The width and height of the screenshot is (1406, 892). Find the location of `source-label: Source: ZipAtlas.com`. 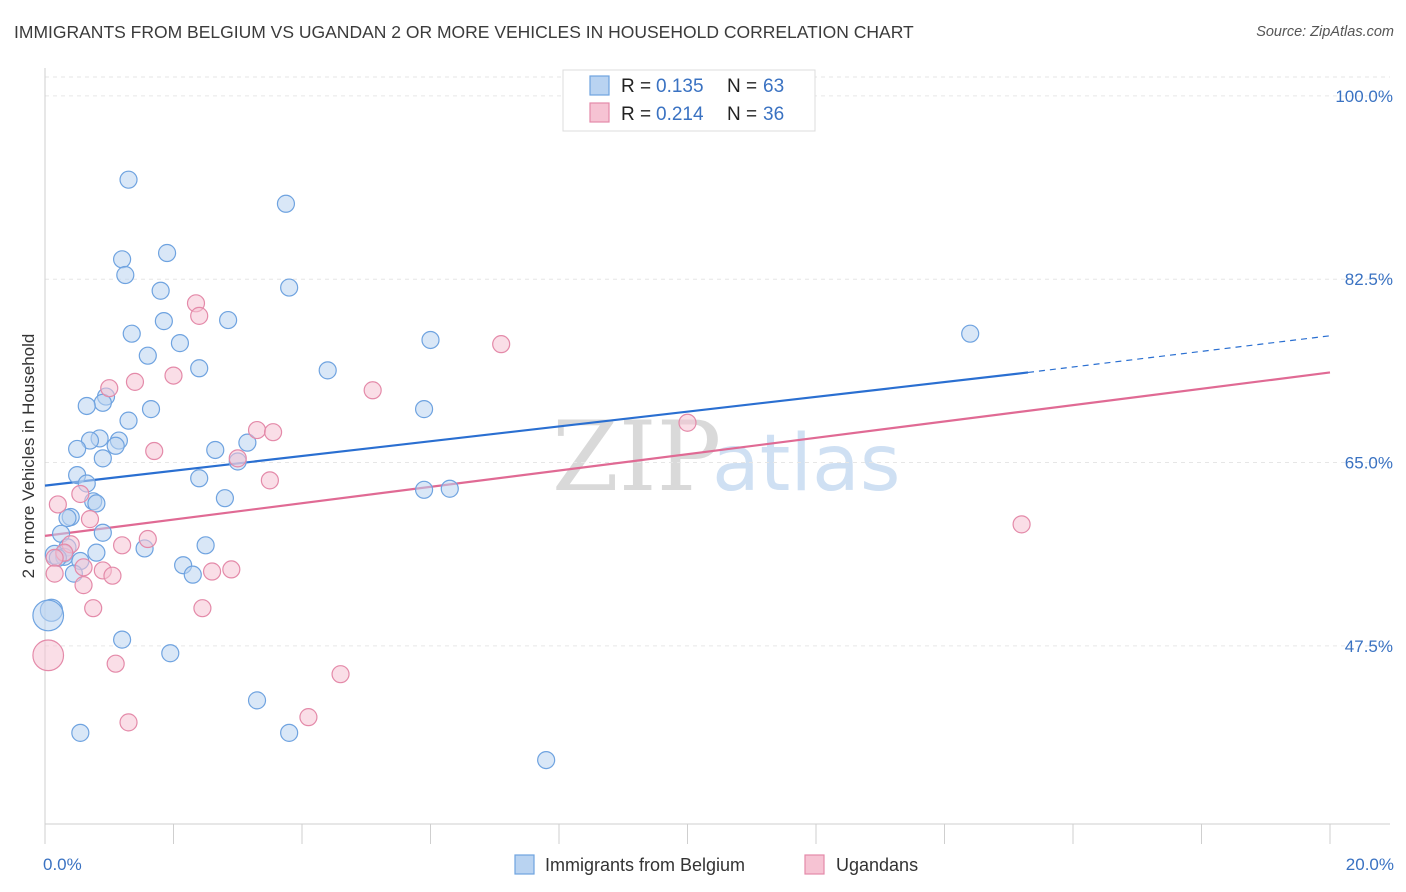

source-label: Source: ZipAtlas.com is located at coordinates (1325, 32).